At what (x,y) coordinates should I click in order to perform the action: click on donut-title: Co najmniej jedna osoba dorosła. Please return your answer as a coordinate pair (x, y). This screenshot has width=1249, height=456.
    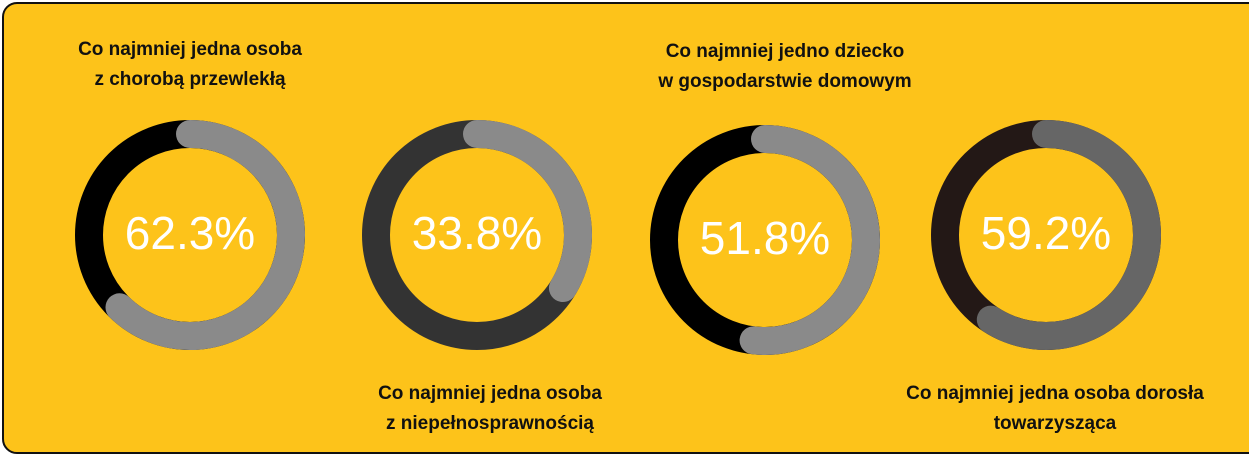
    Looking at the image, I should click on (1055, 393).